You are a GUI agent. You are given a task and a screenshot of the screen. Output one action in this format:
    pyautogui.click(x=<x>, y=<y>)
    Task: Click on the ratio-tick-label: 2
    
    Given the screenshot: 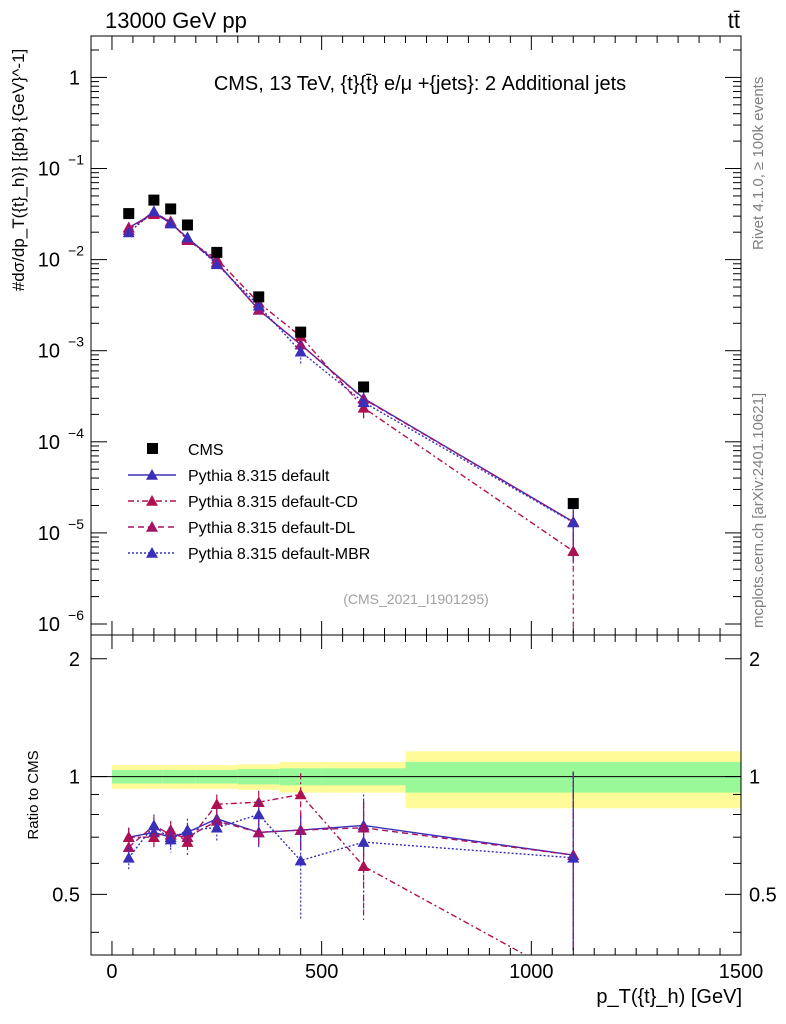 What is the action you would take?
    pyautogui.click(x=74, y=660)
    